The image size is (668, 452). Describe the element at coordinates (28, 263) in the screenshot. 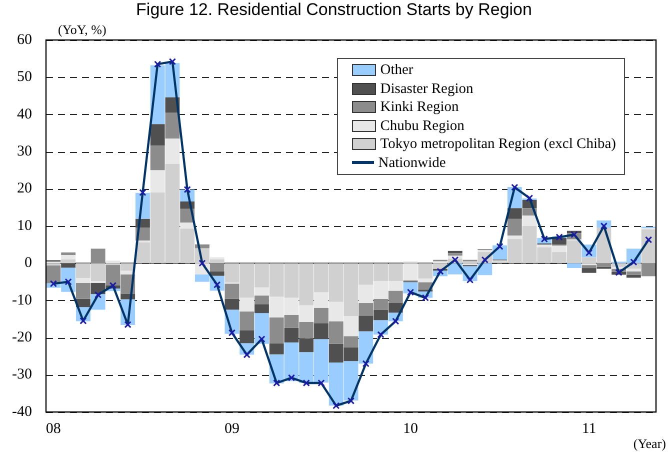

I see `y-tick-label: 0` at that location.